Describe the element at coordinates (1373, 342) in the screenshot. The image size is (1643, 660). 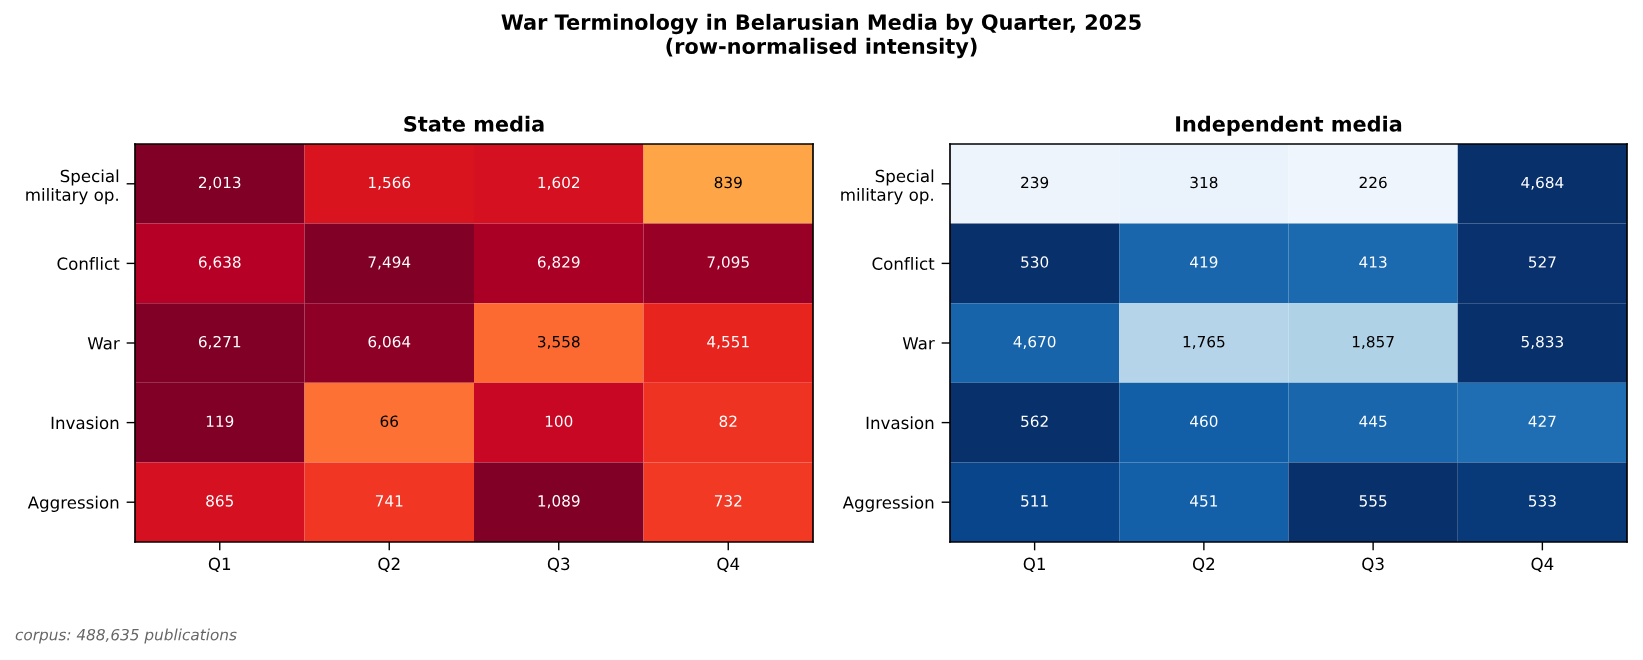
I see `data-label: 1,857` at that location.